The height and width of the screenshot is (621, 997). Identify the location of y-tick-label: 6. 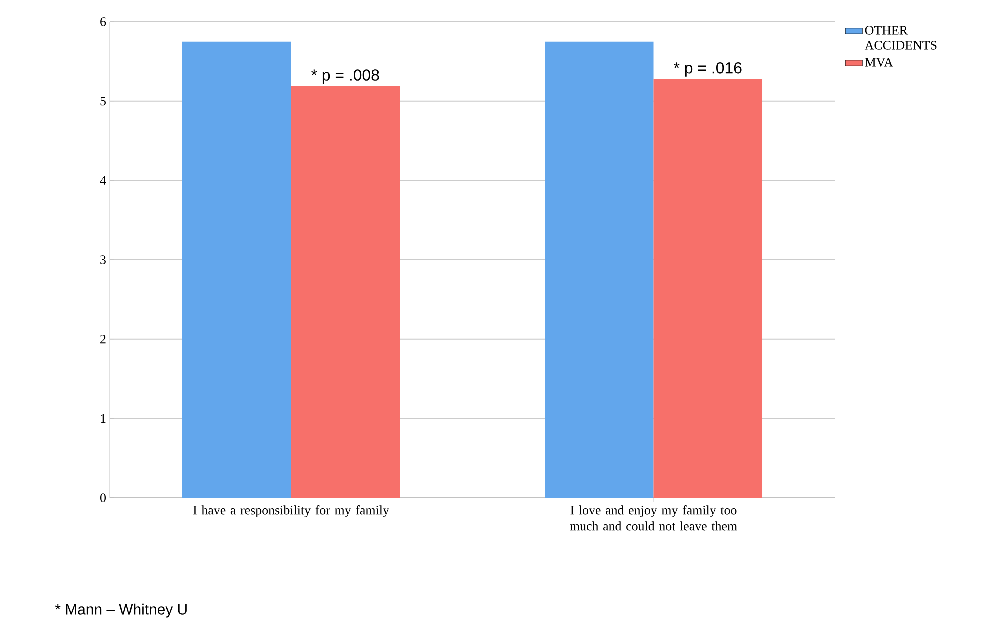
(103, 22).